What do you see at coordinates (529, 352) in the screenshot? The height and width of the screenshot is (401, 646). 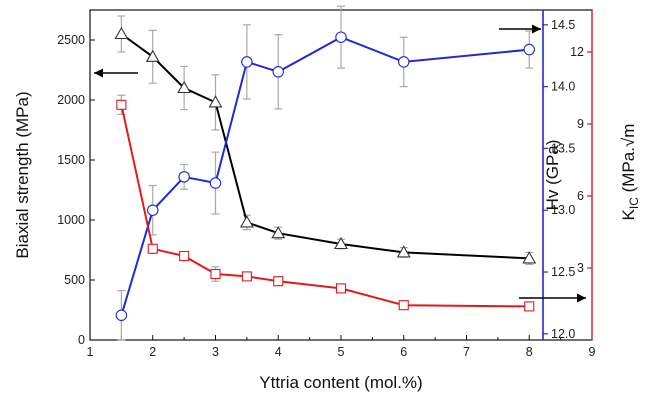 I see `x-tick-label: 8` at bounding box center [529, 352].